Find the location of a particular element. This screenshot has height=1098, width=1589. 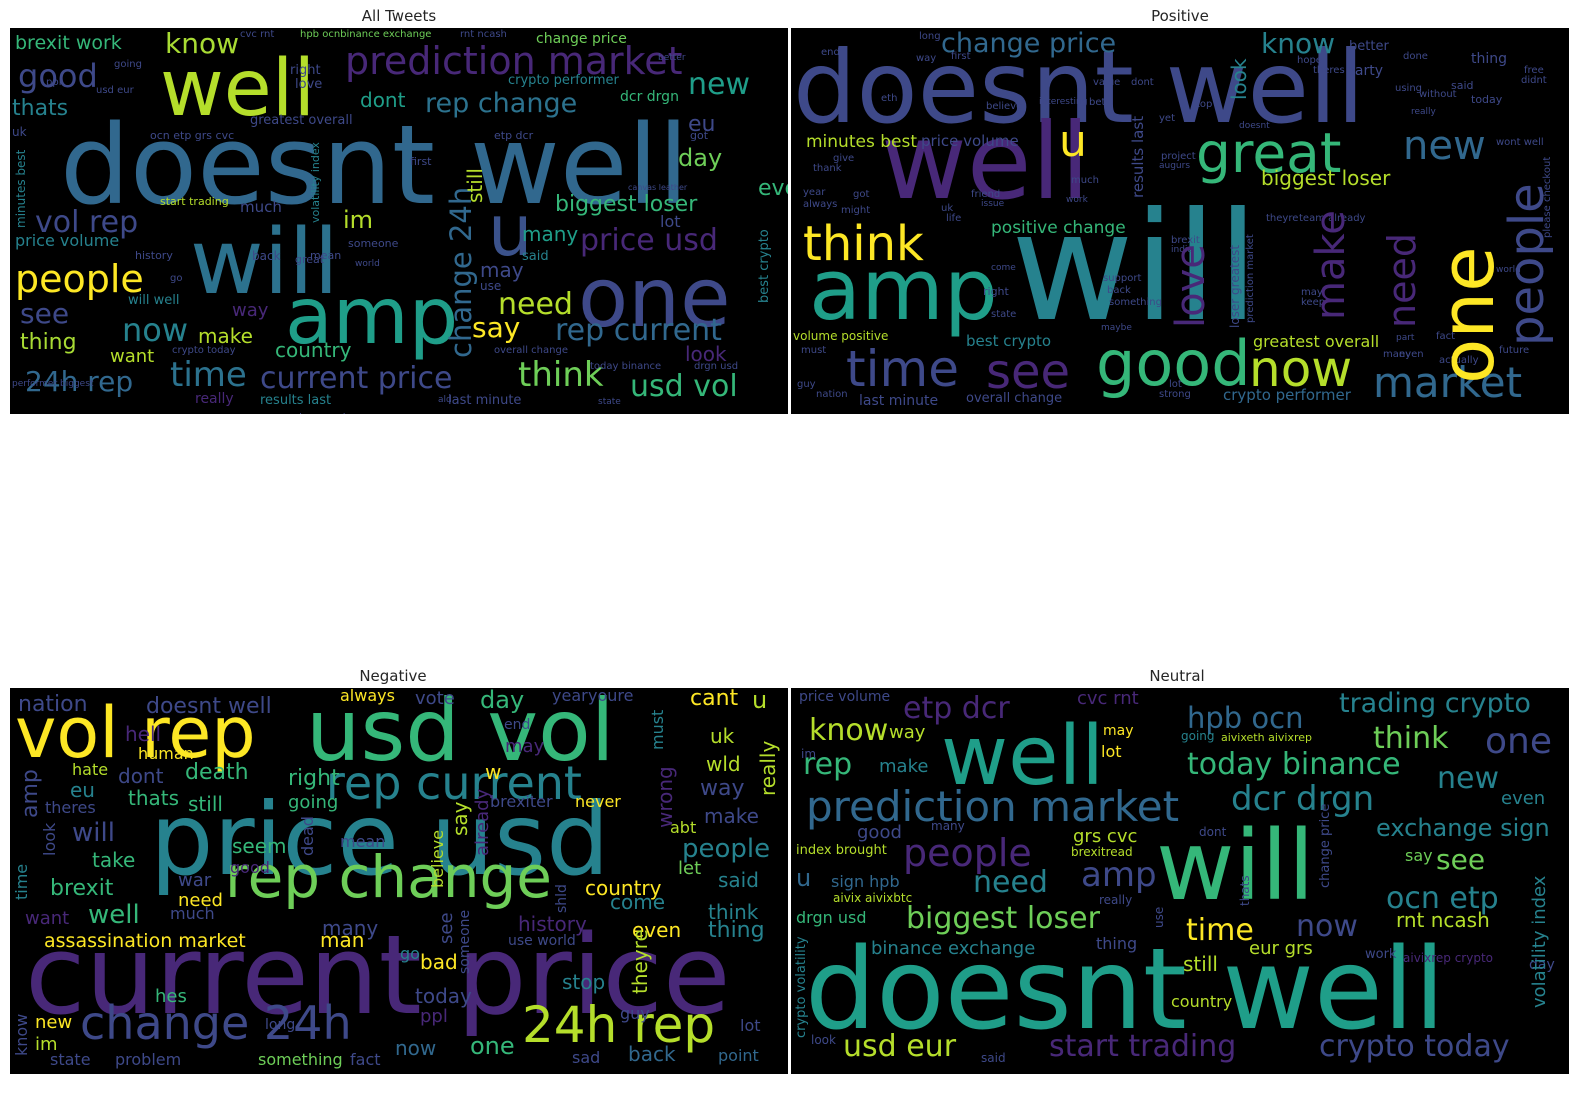

word: go is located at coordinates (410, 953).